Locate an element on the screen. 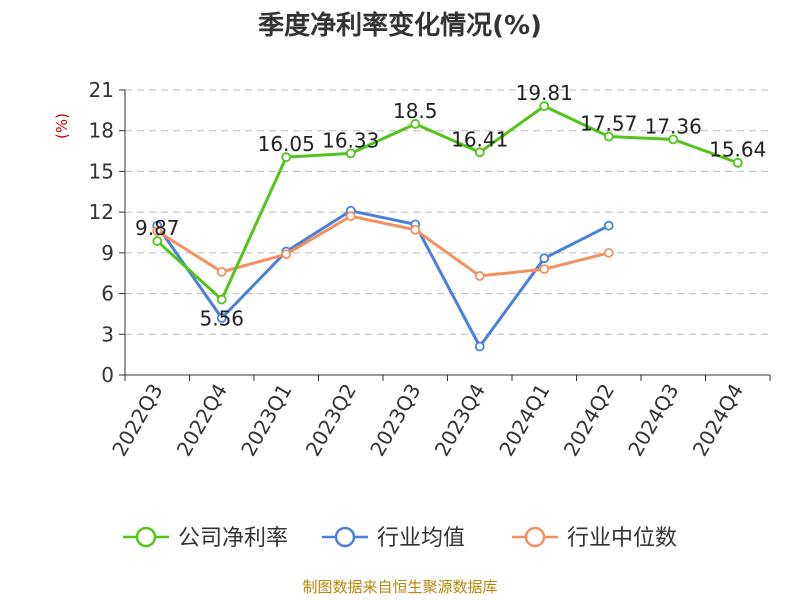 Image resolution: width=800 pixels, height=600 pixels. data-label: 17.57 is located at coordinates (608, 124).